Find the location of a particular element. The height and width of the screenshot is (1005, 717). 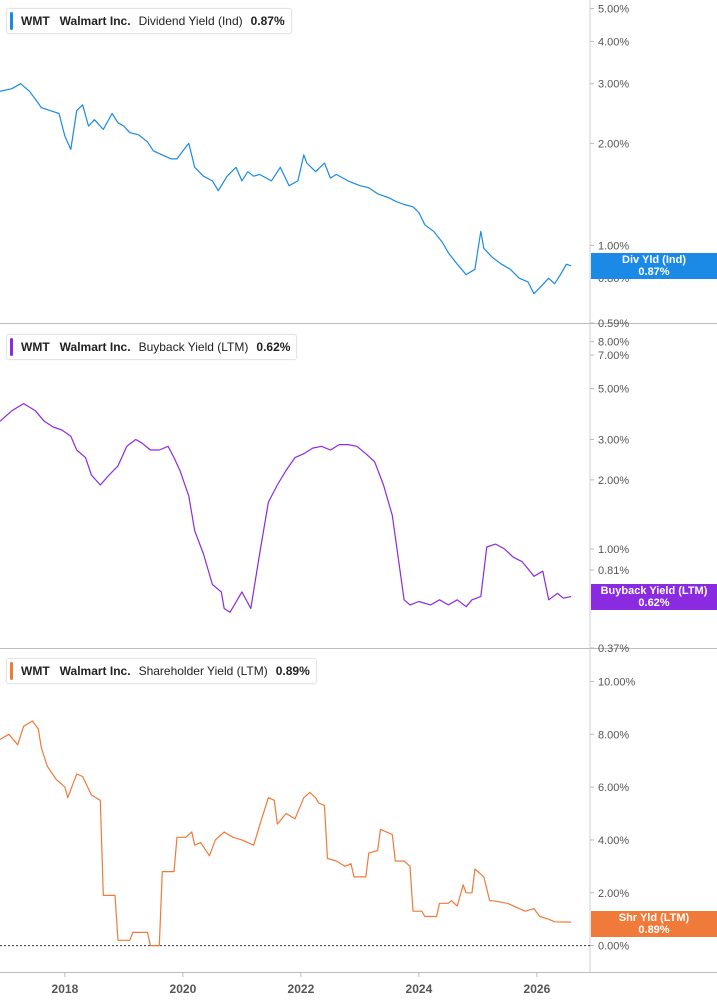

tag-value: 0.62% is located at coordinates (654, 603).